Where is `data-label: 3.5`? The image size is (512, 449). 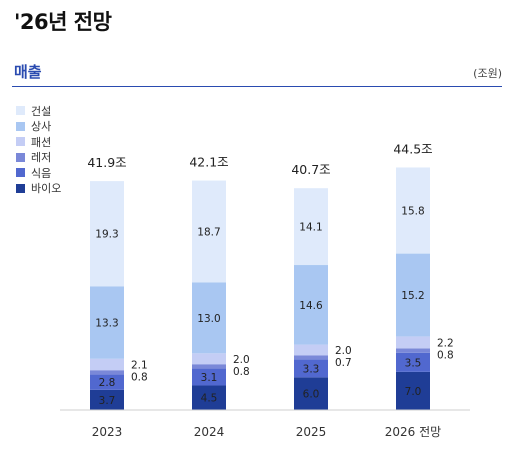 data-label: 3.5 is located at coordinates (413, 363).